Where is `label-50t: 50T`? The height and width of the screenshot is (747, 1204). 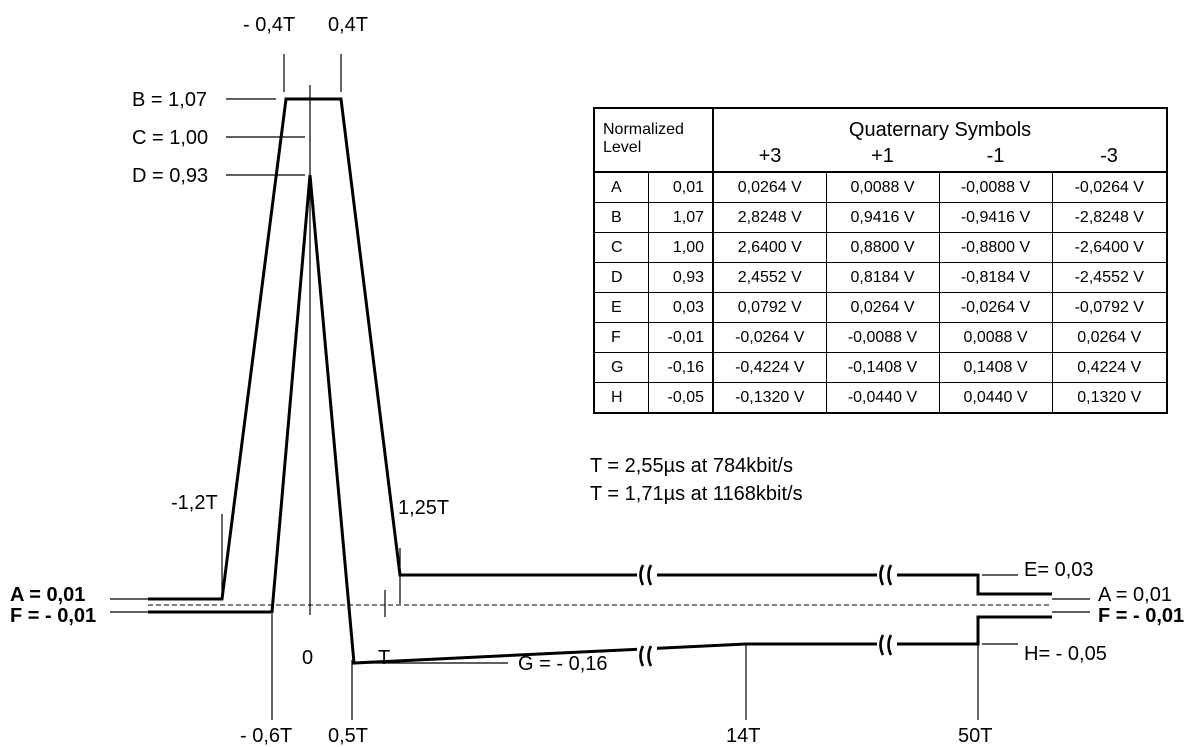 label-50t: 50T is located at coordinates (975, 736).